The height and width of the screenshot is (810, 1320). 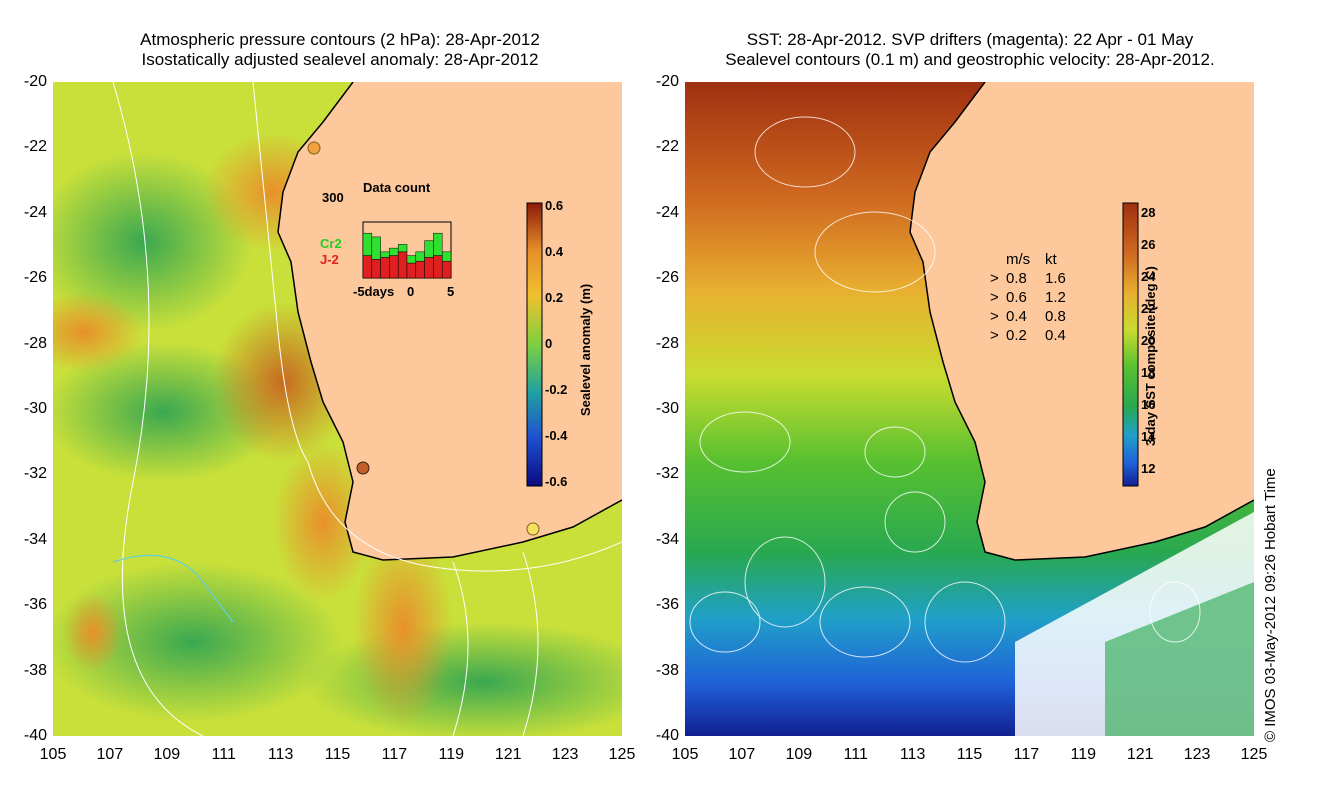 What do you see at coordinates (374, 291) in the screenshot?
I see `inset-xtick-0: -5days` at bounding box center [374, 291].